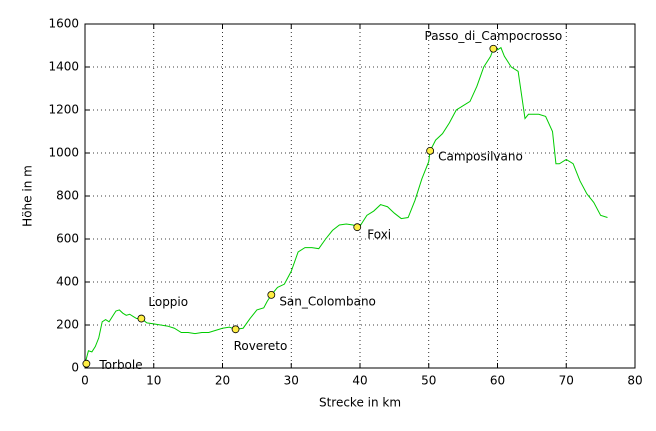  I want to click on waypoint-label: Passo_di_Campocrosso, so click(494, 36).